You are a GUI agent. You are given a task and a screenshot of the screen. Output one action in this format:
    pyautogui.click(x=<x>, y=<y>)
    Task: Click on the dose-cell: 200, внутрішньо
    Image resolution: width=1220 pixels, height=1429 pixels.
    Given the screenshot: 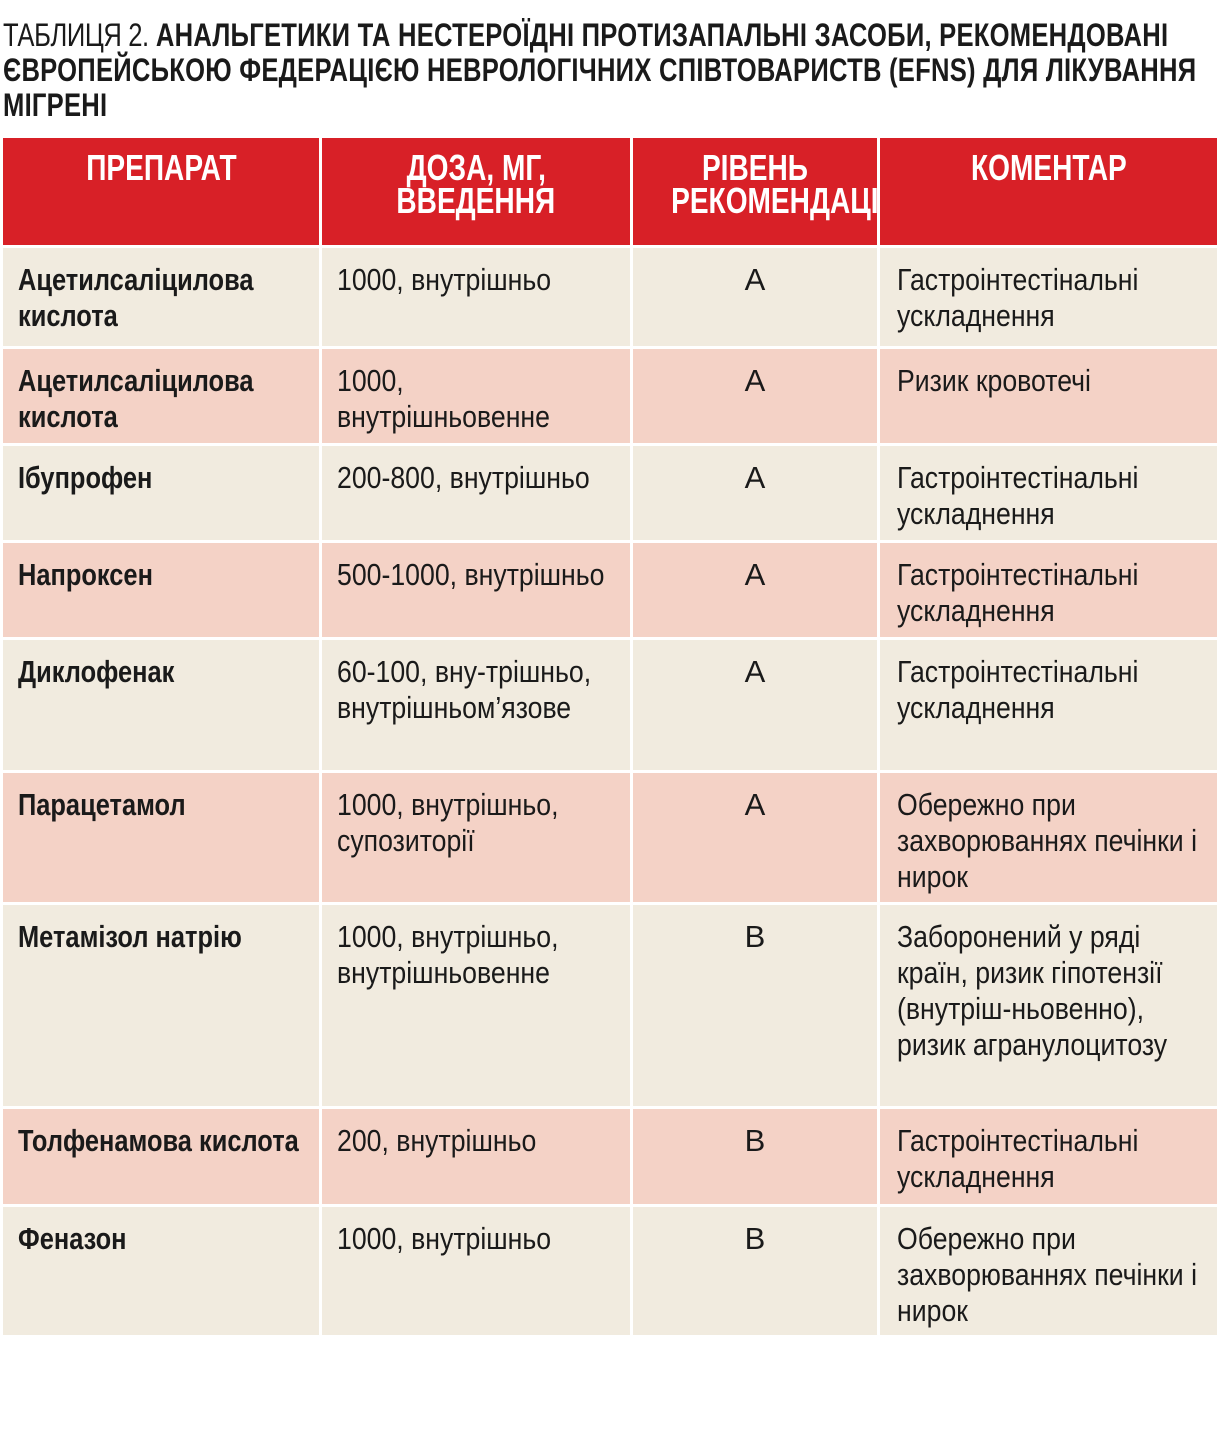 What is the action you would take?
    pyautogui.click(x=476, y=1156)
    